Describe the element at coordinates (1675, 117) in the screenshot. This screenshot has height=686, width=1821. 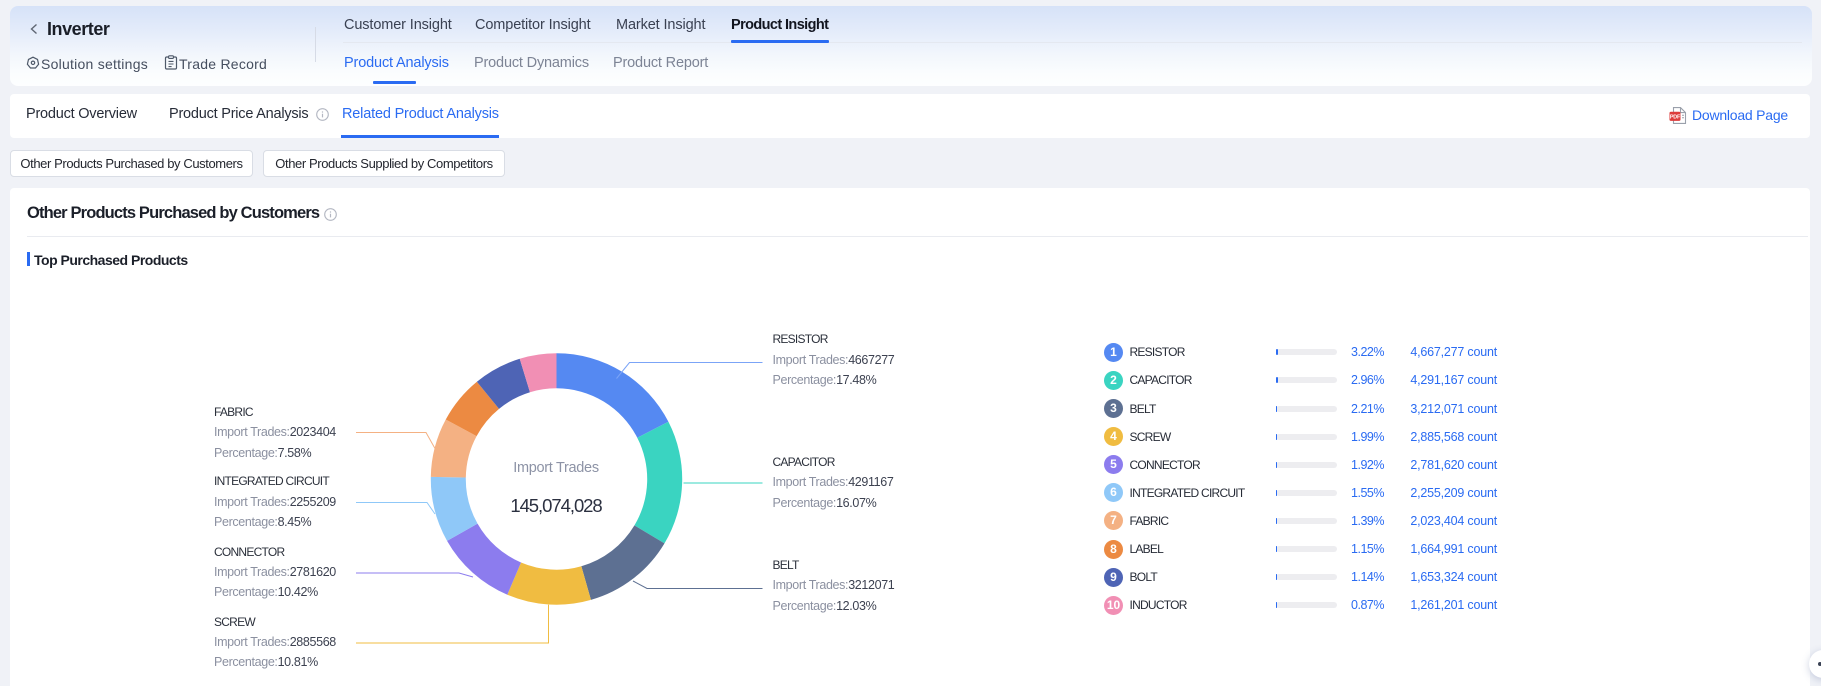
I see `svg-text: PDF` at that location.